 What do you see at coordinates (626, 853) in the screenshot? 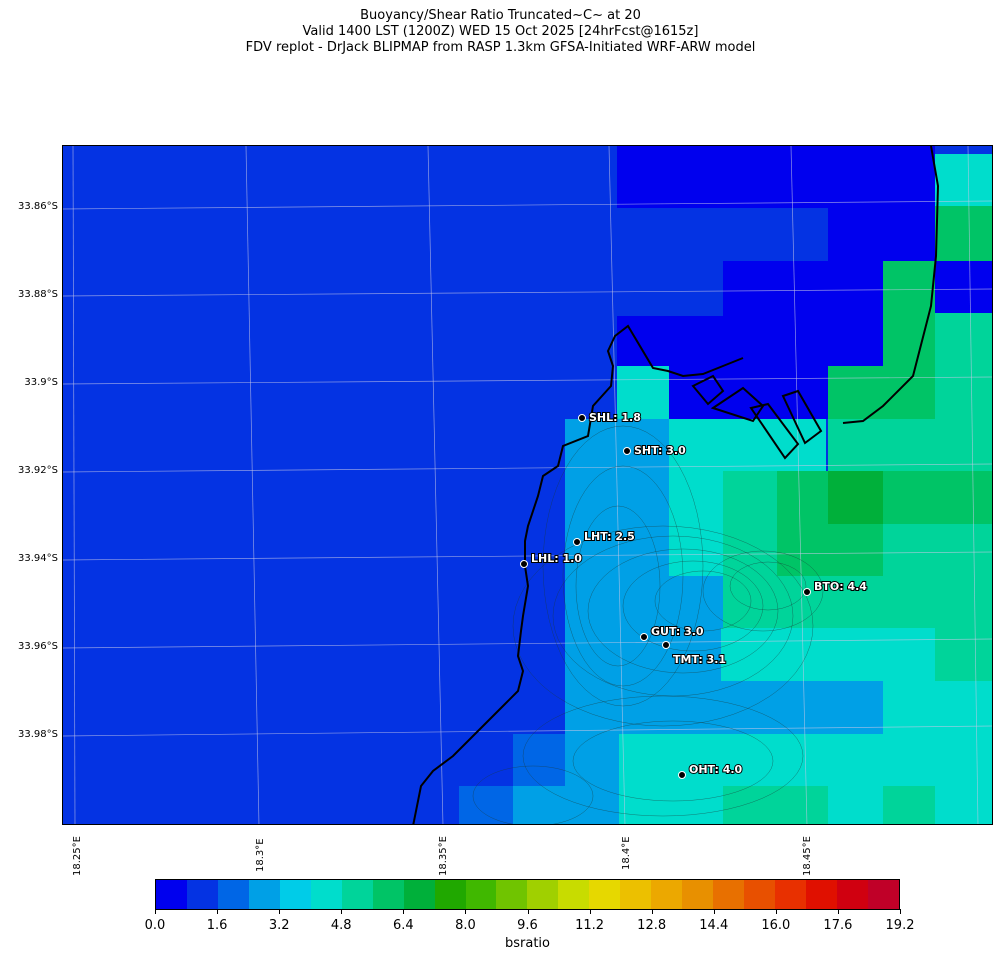
I see `lon-label: 18.4°E` at bounding box center [626, 853].